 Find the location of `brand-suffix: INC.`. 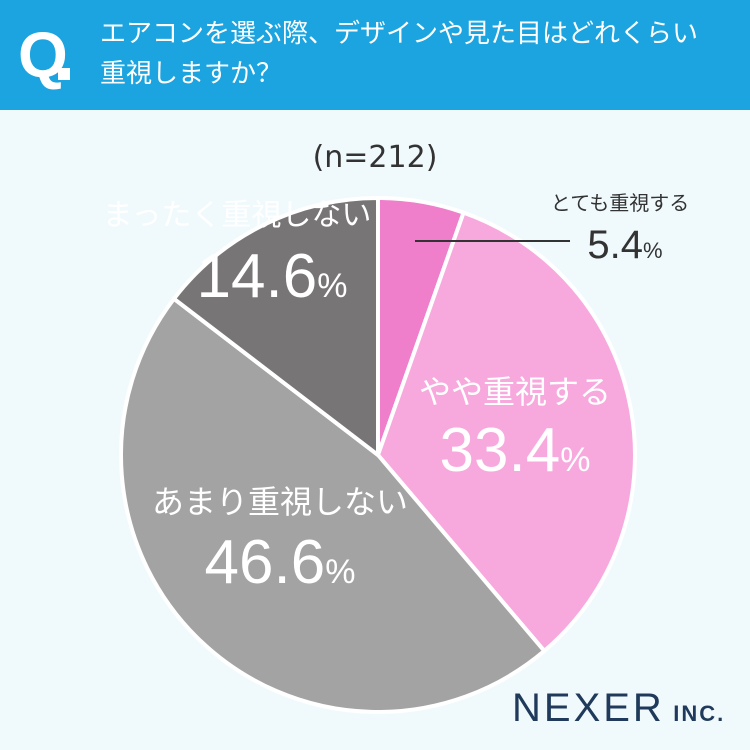

brand-suffix: INC. is located at coordinates (699, 713).